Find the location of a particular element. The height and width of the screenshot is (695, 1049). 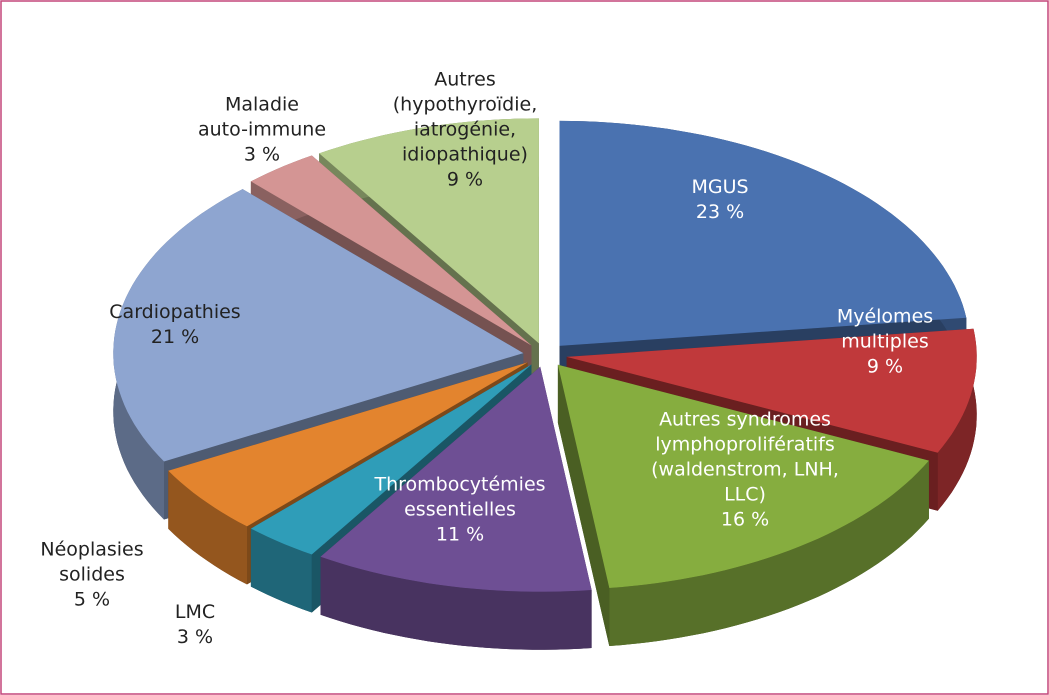

category-name: Myélomes multiples is located at coordinates (885, 329).